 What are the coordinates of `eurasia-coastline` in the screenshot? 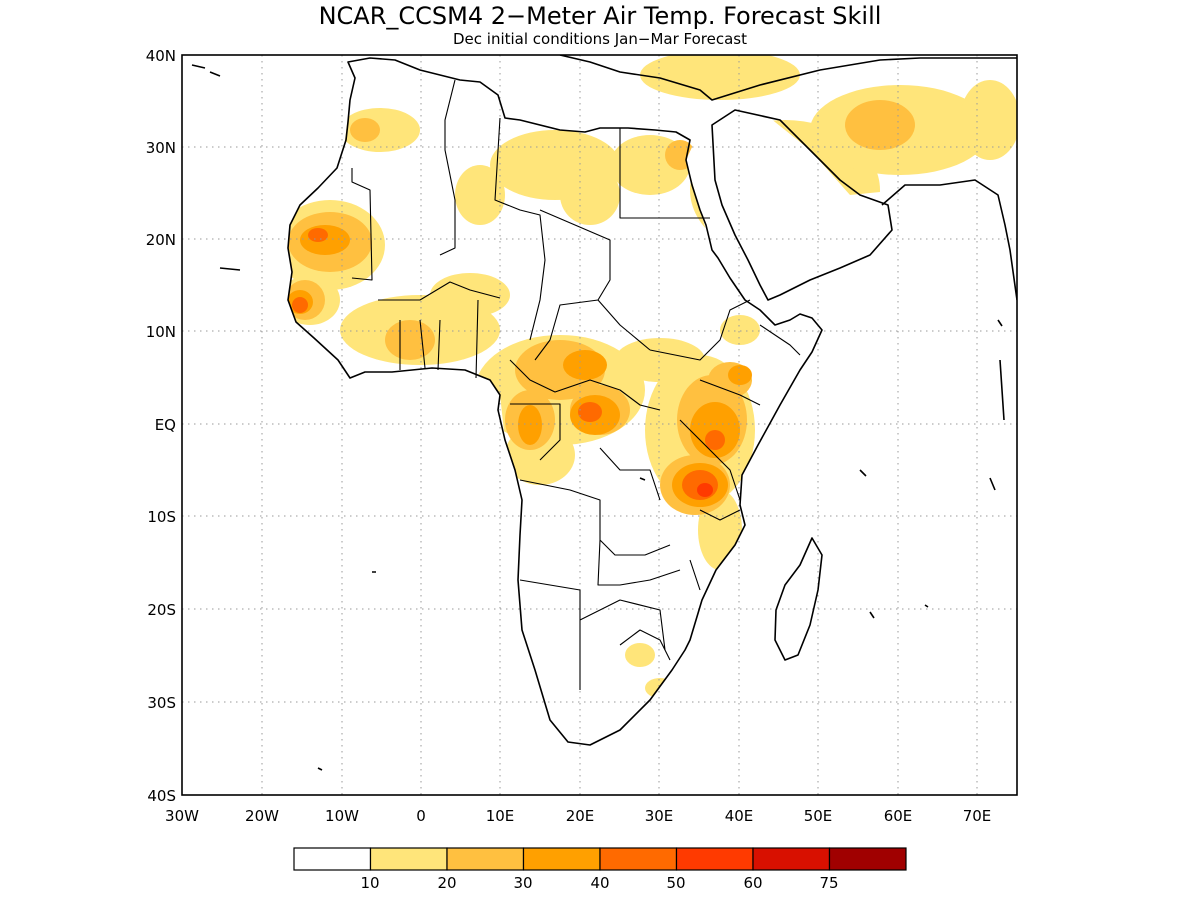 It's located at (788, 178).